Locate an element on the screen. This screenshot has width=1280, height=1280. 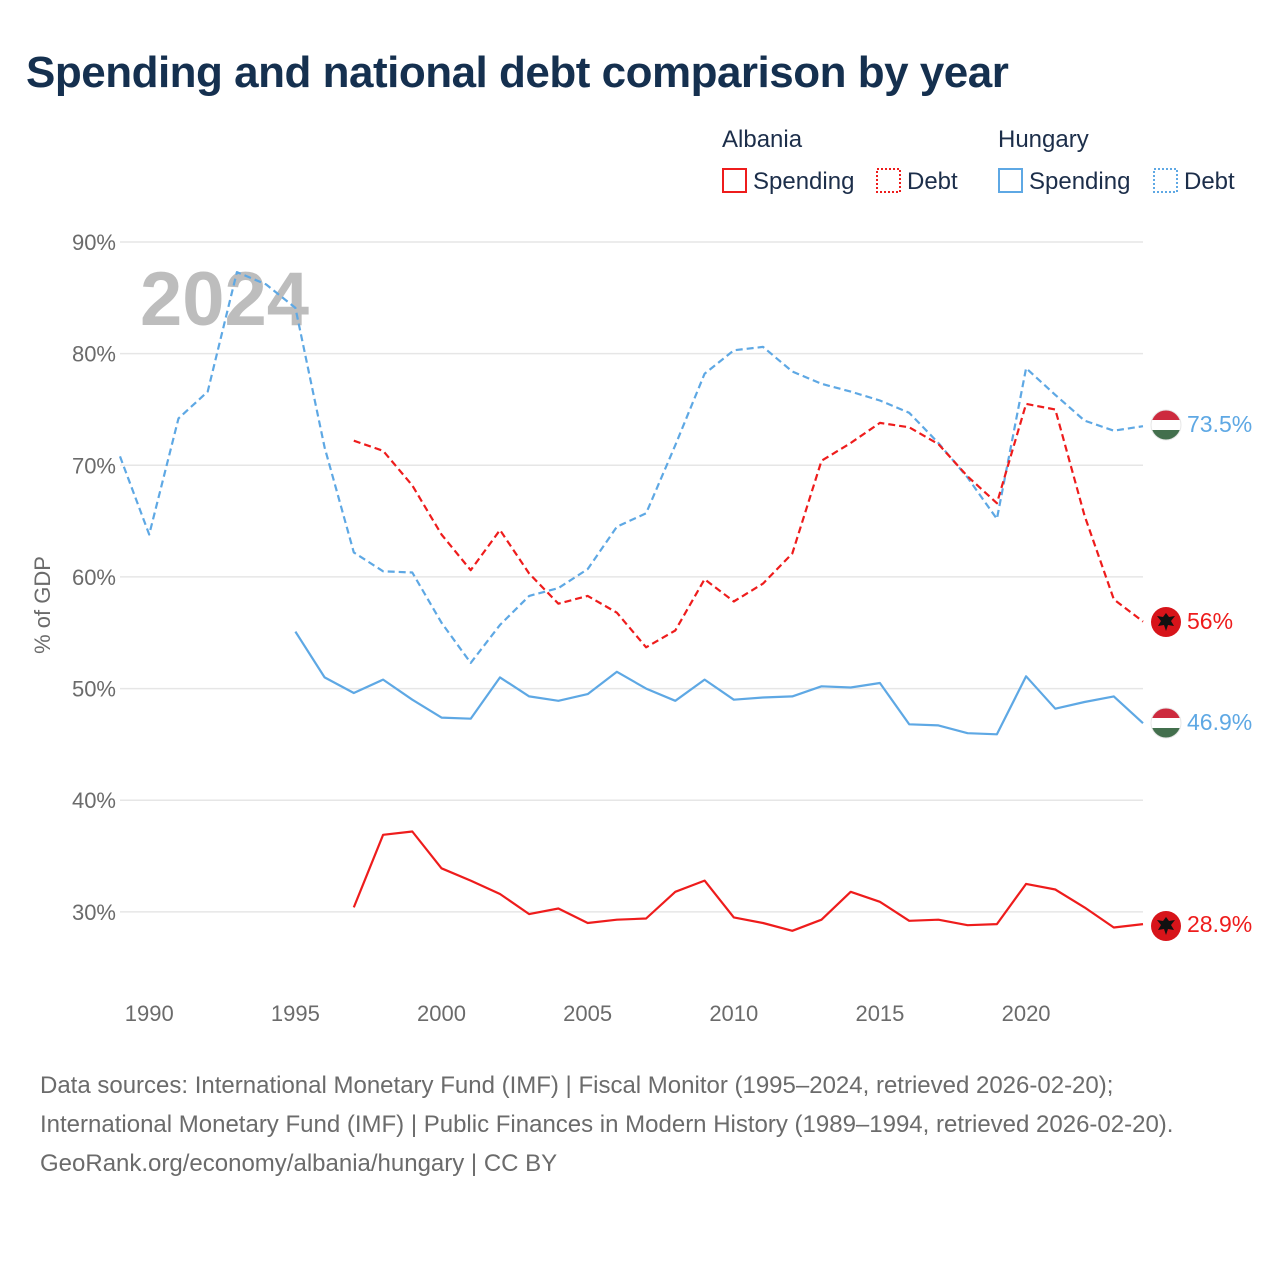
legend-swatch-albania-spending is located at coordinates (734, 180).